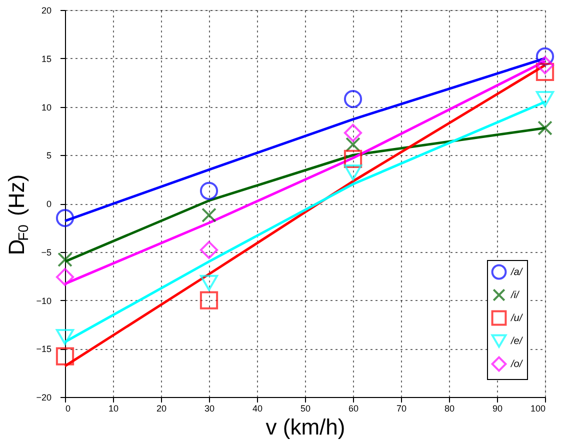 This screenshot has height=444, width=564. I want to click on x-tick-label: 40, so click(257, 409).